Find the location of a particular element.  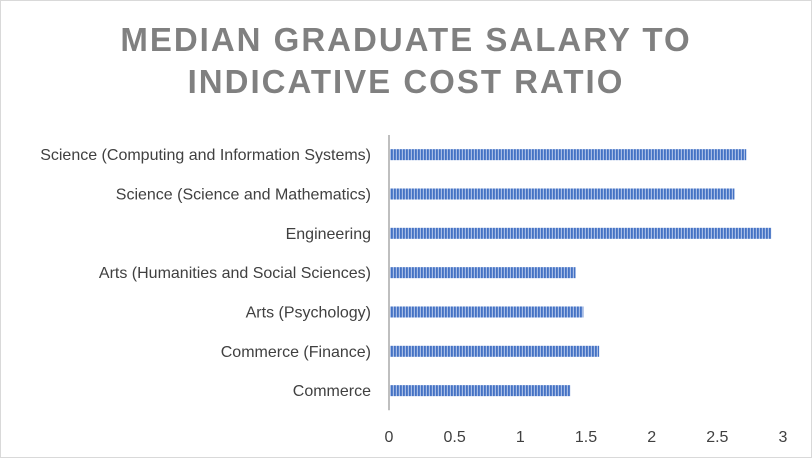

x-tick-label-3: 1.5 is located at coordinates (586, 437).